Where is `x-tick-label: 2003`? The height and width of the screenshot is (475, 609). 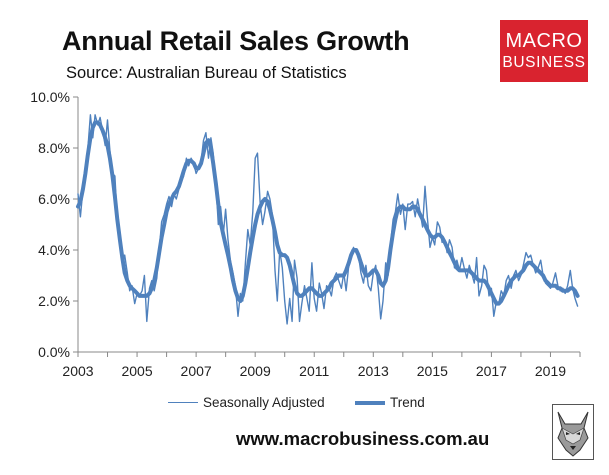 x-tick-label: 2003 is located at coordinates (77, 371).